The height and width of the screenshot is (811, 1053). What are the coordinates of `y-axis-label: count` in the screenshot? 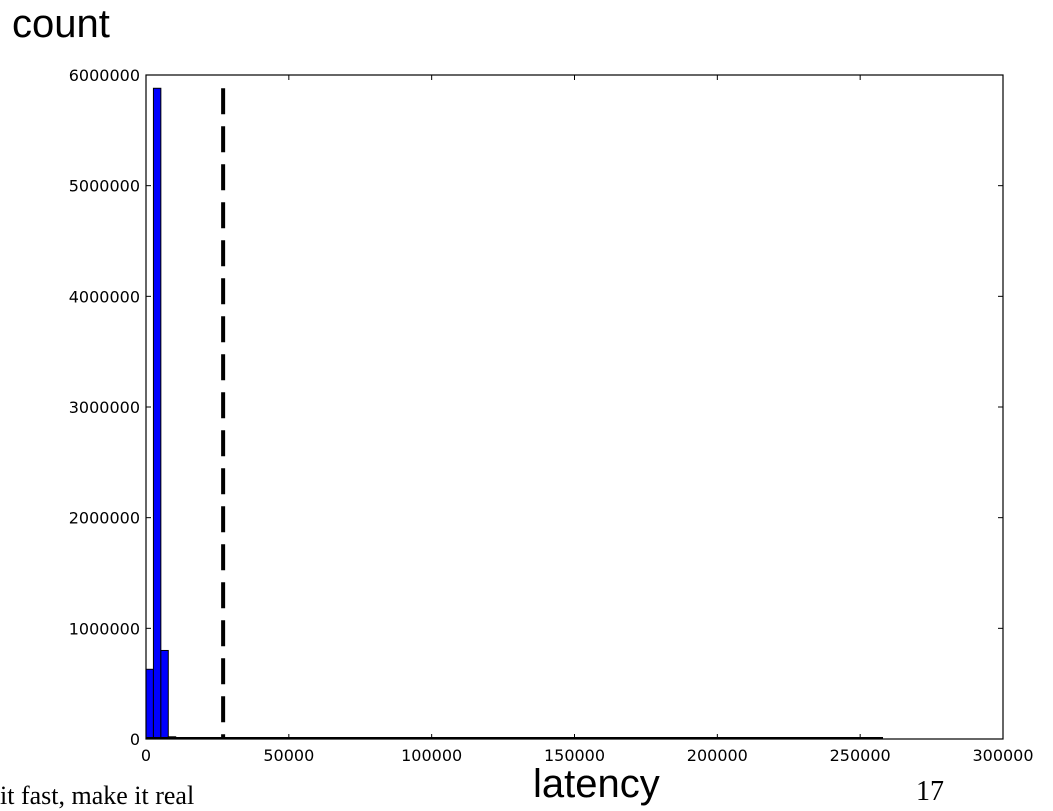 It's located at (61, 24).